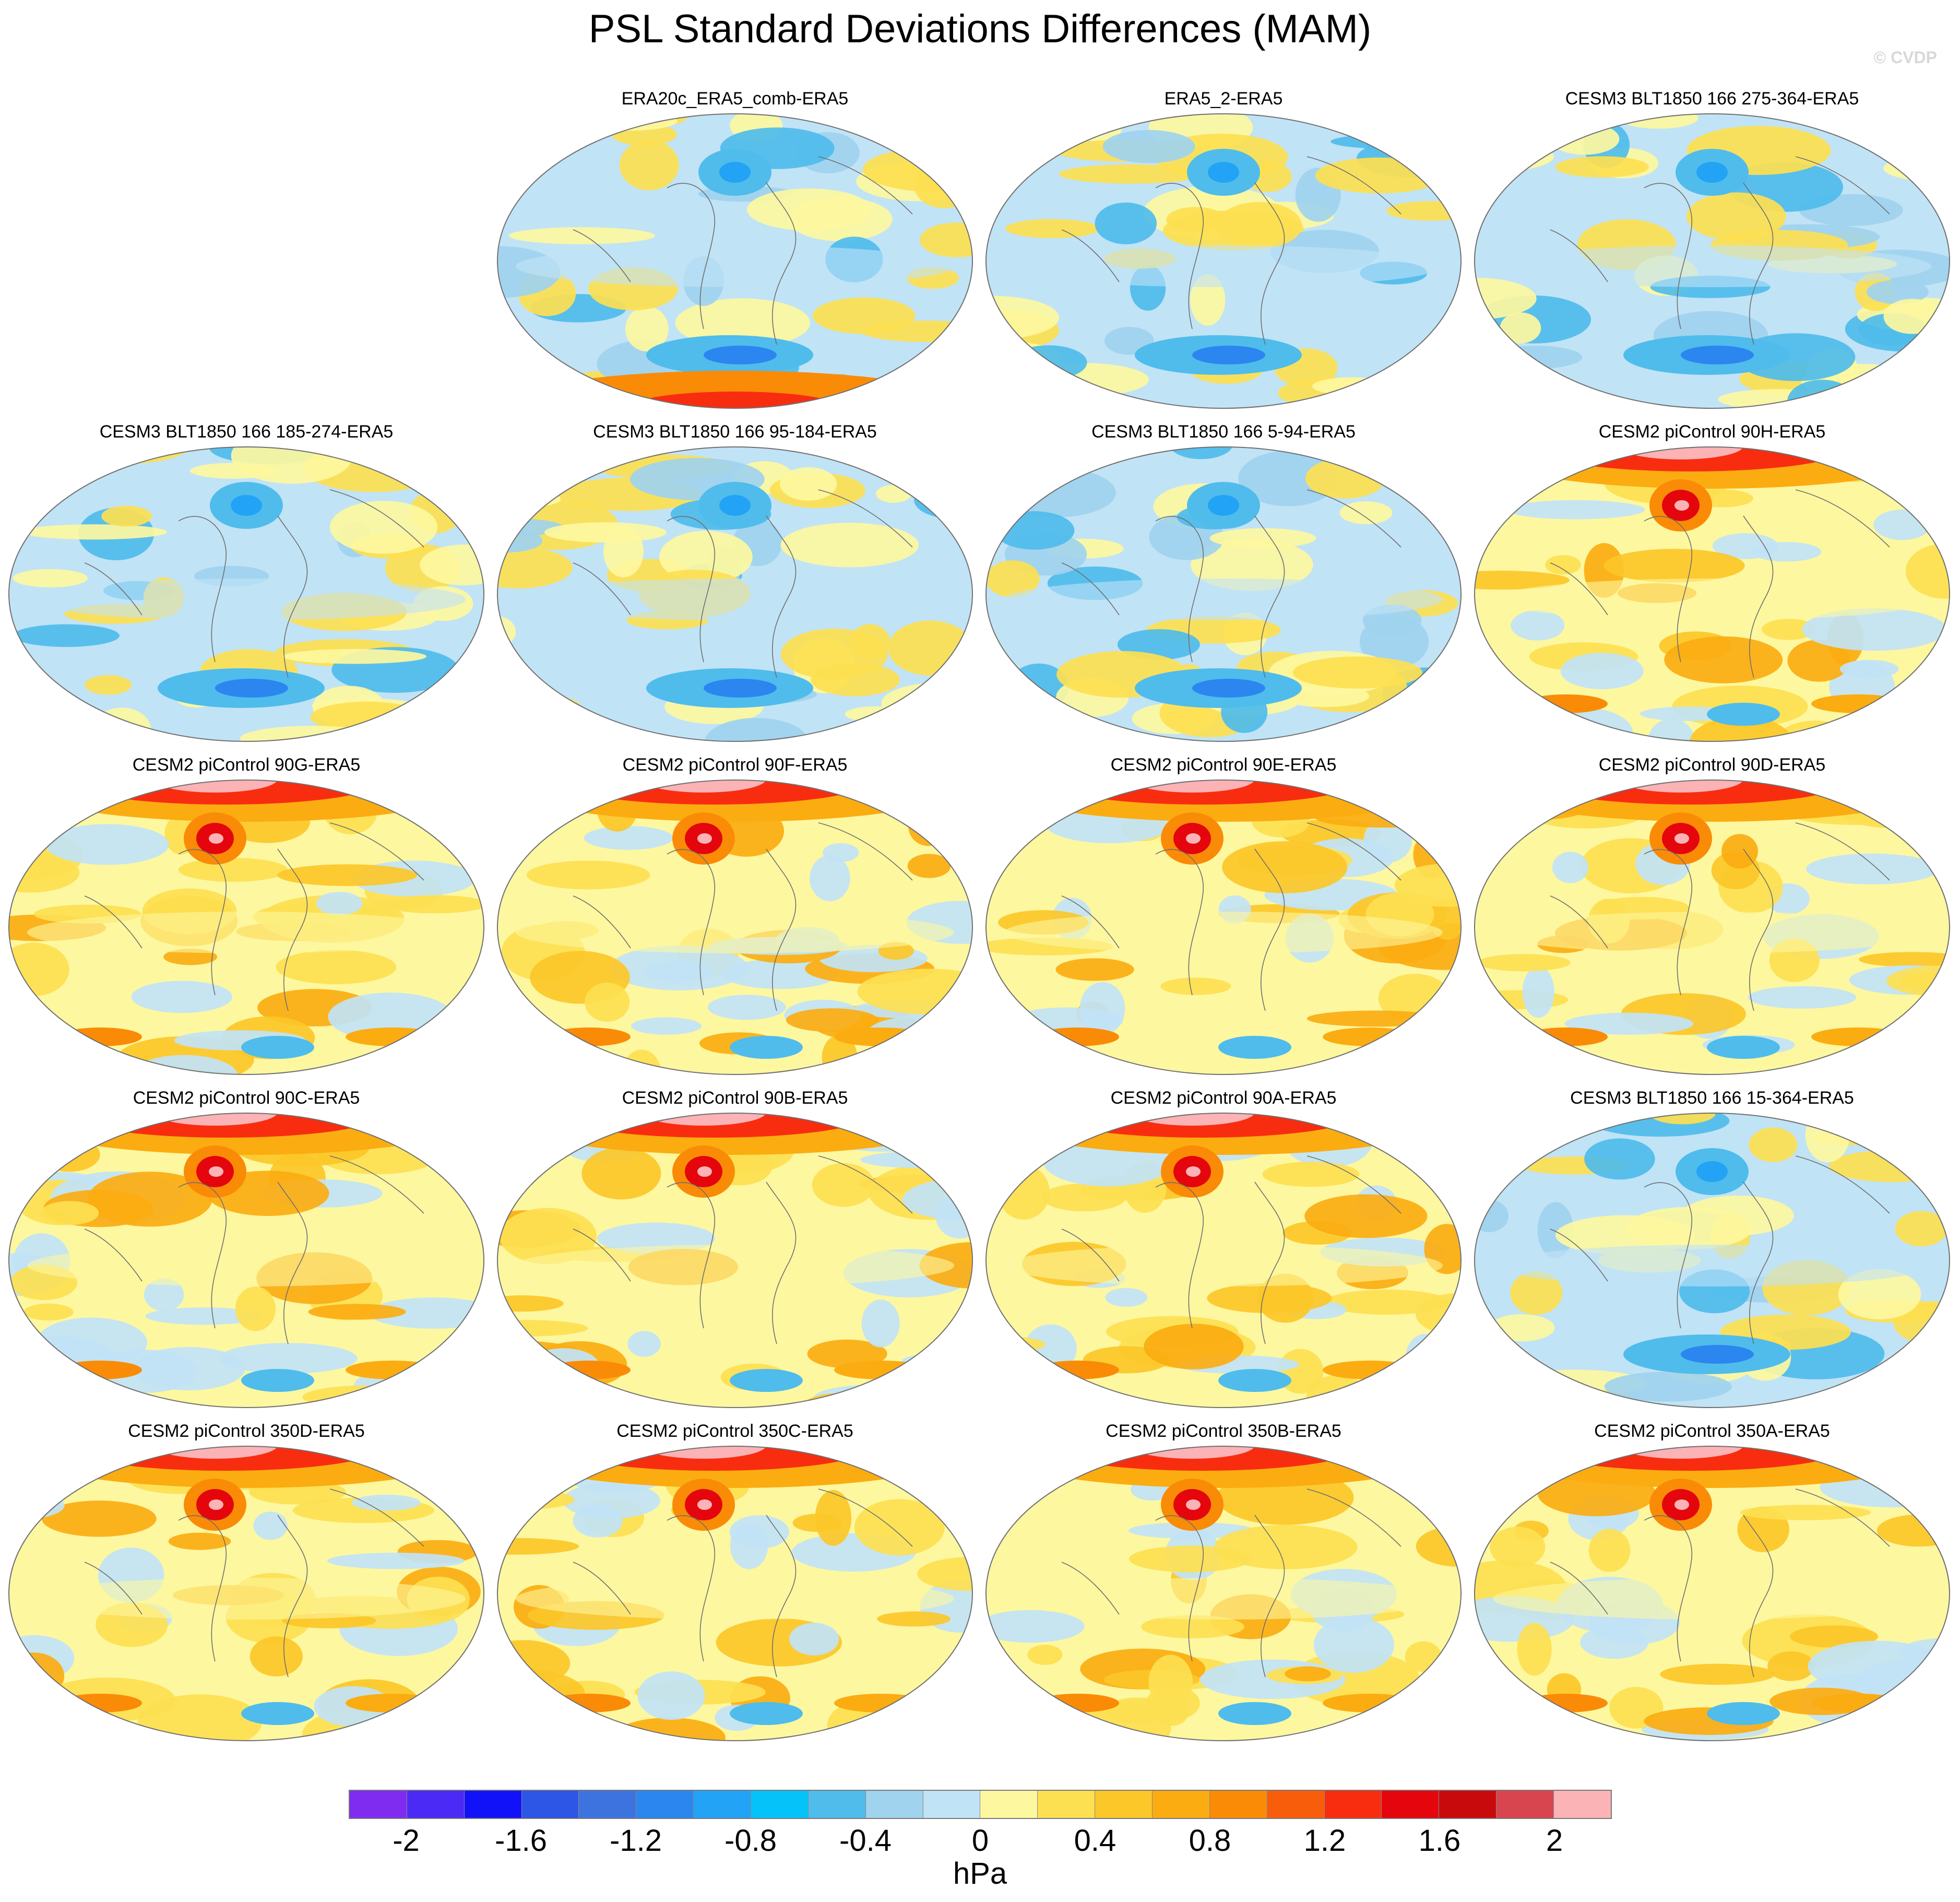  Describe the element at coordinates (1223, 765) in the screenshot. I see `panel-title: CESM2 piControl 90E-ERA5` at that location.